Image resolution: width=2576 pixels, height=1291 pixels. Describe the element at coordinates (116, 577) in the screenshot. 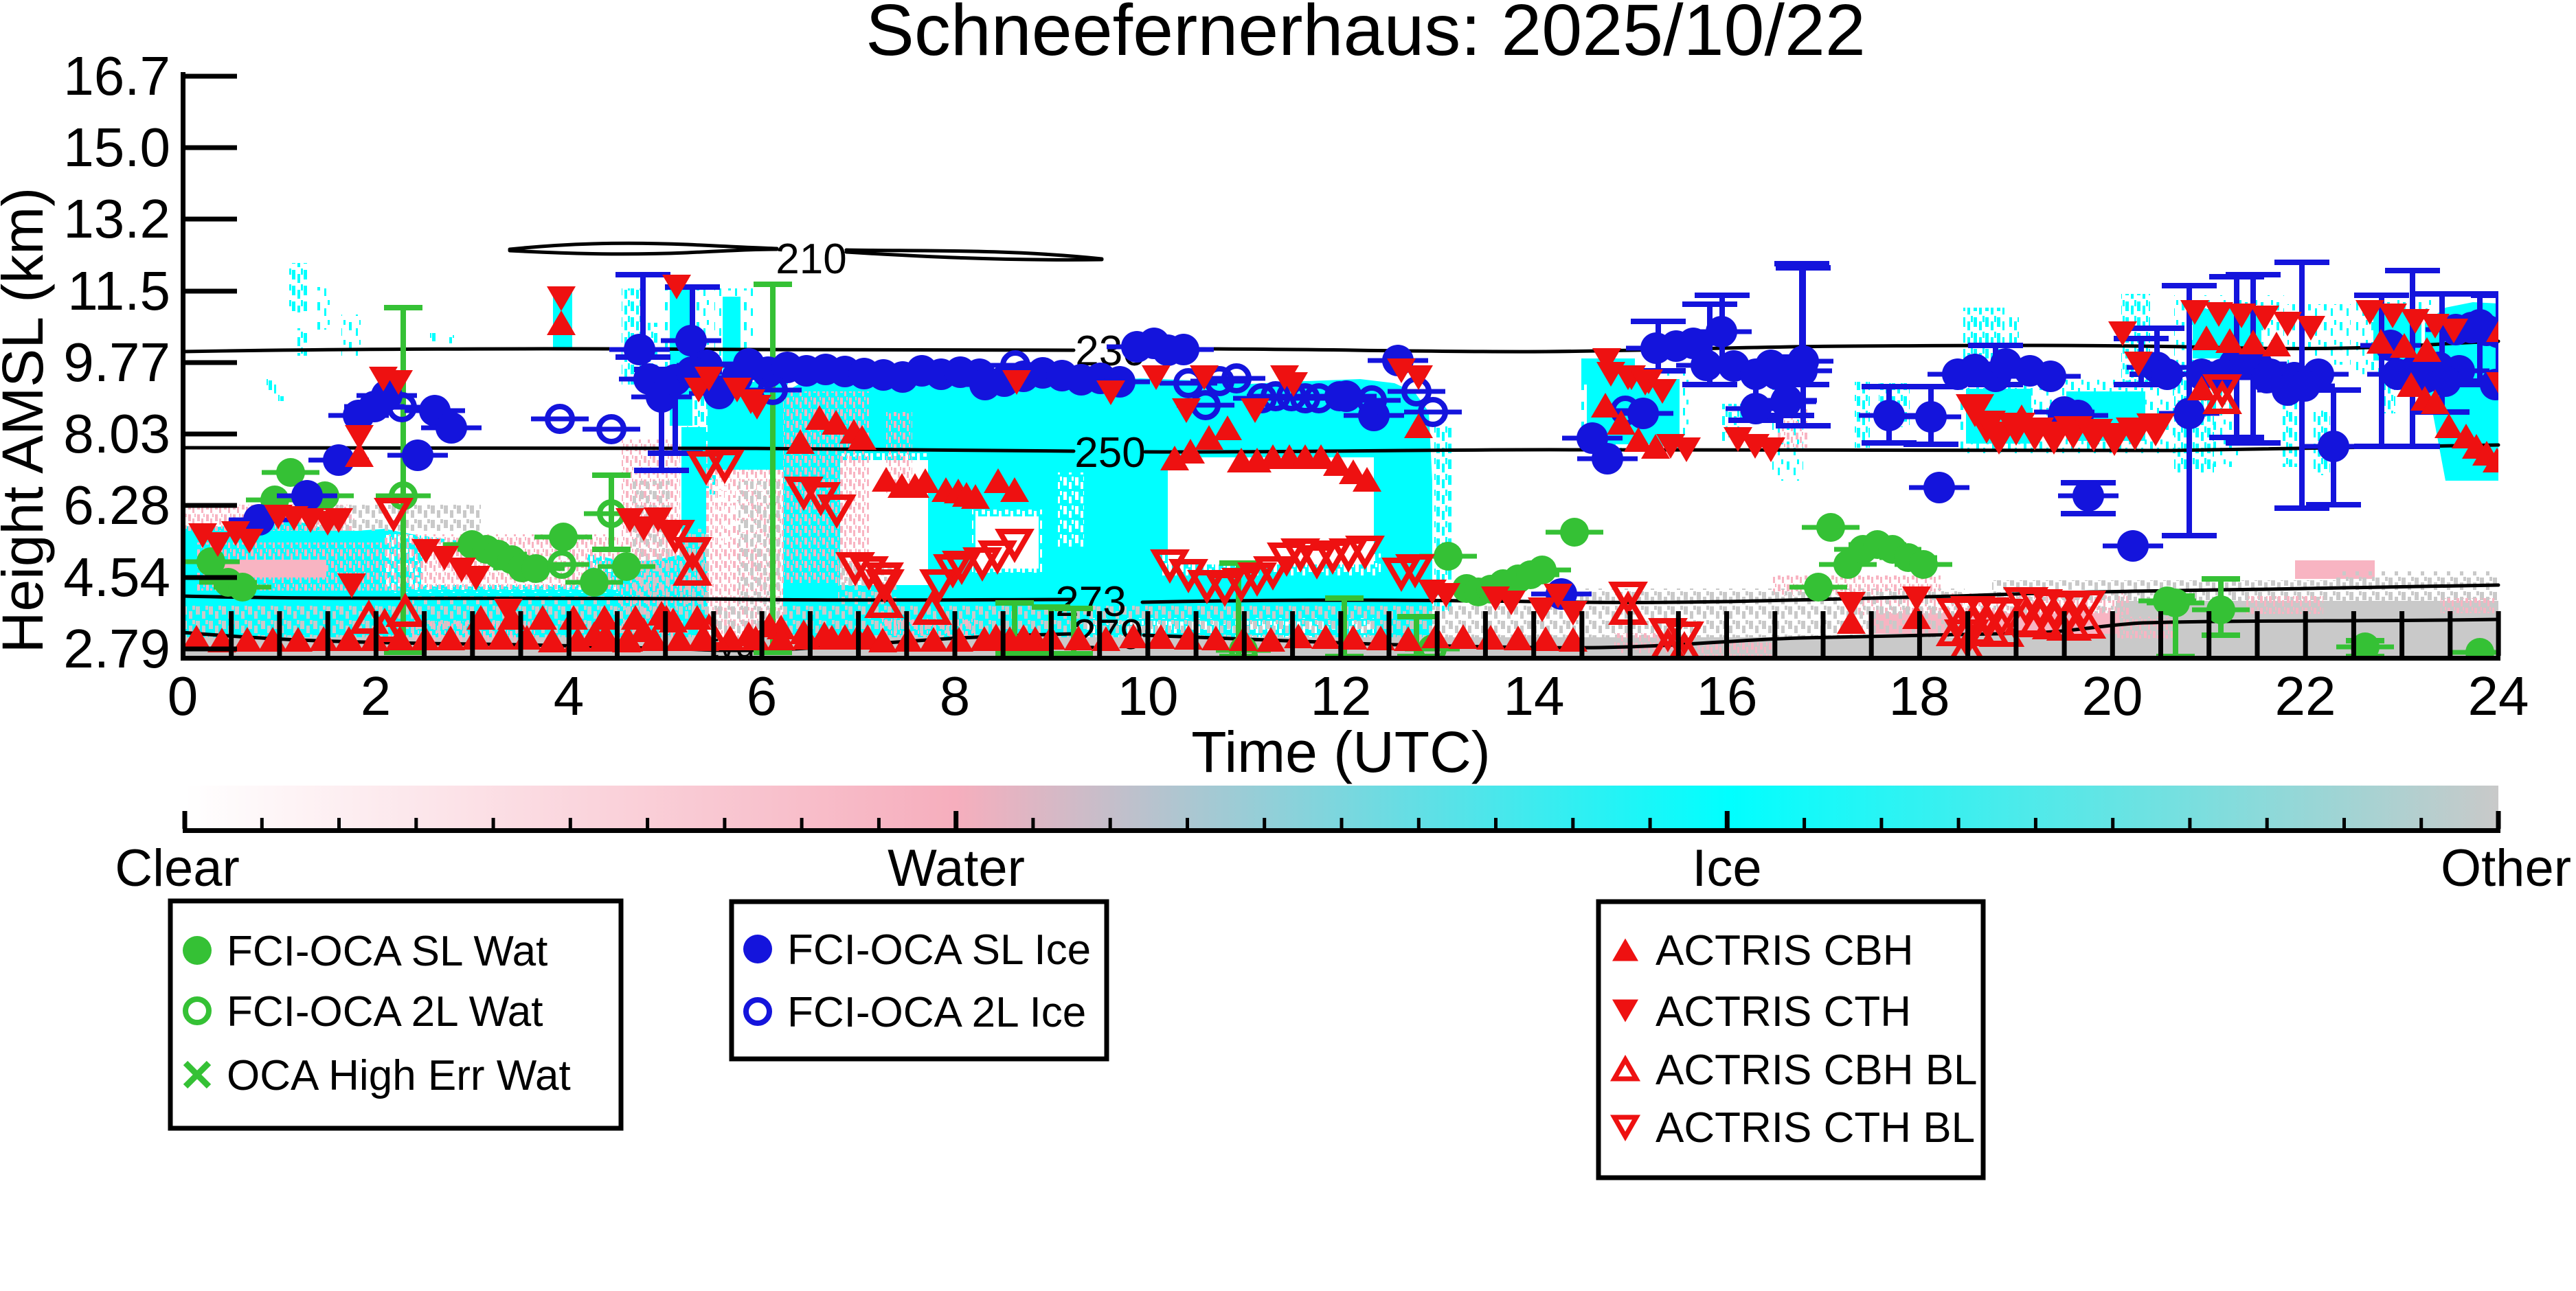

I see `svg-text: 4.54` at that location.